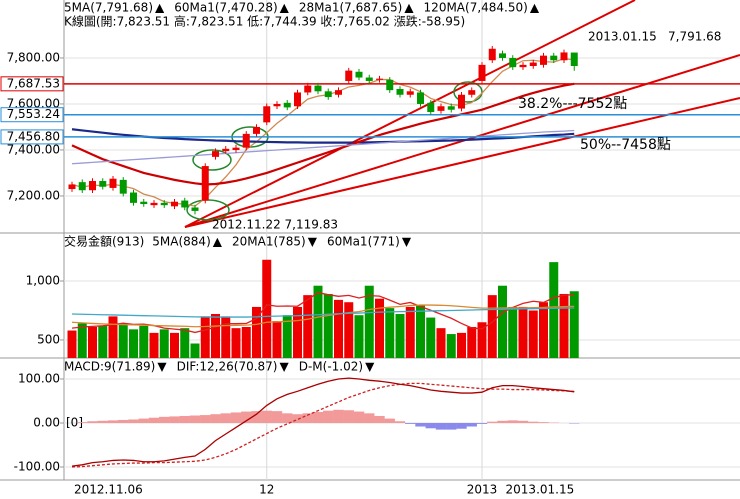 The width and height of the screenshot is (740, 499). I want to click on y-tick-label: 0.00, so click(46, 423).